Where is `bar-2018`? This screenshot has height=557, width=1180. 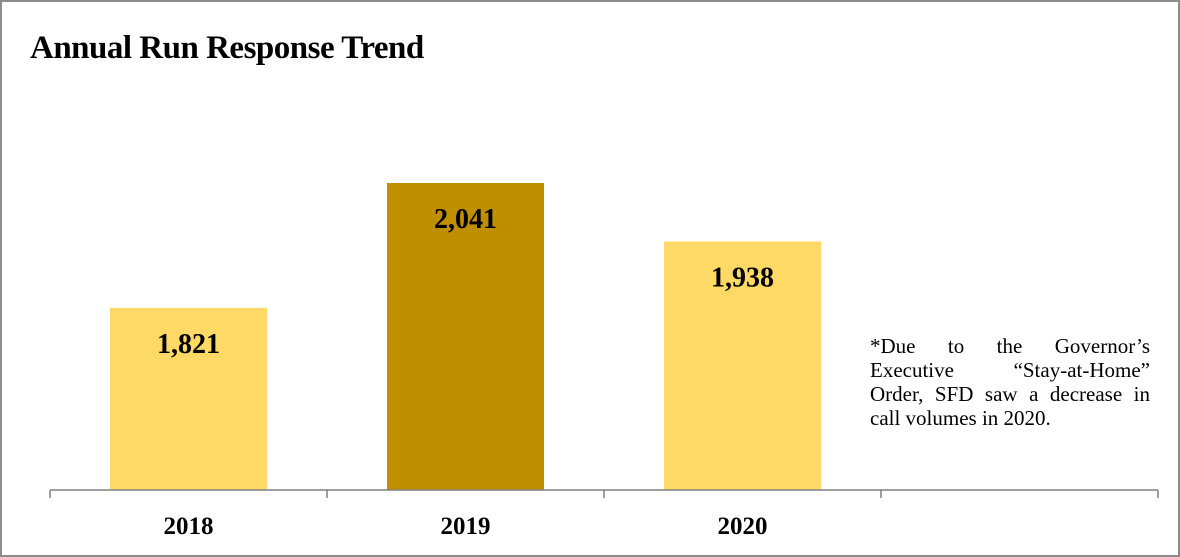 bar-2018 is located at coordinates (188, 398).